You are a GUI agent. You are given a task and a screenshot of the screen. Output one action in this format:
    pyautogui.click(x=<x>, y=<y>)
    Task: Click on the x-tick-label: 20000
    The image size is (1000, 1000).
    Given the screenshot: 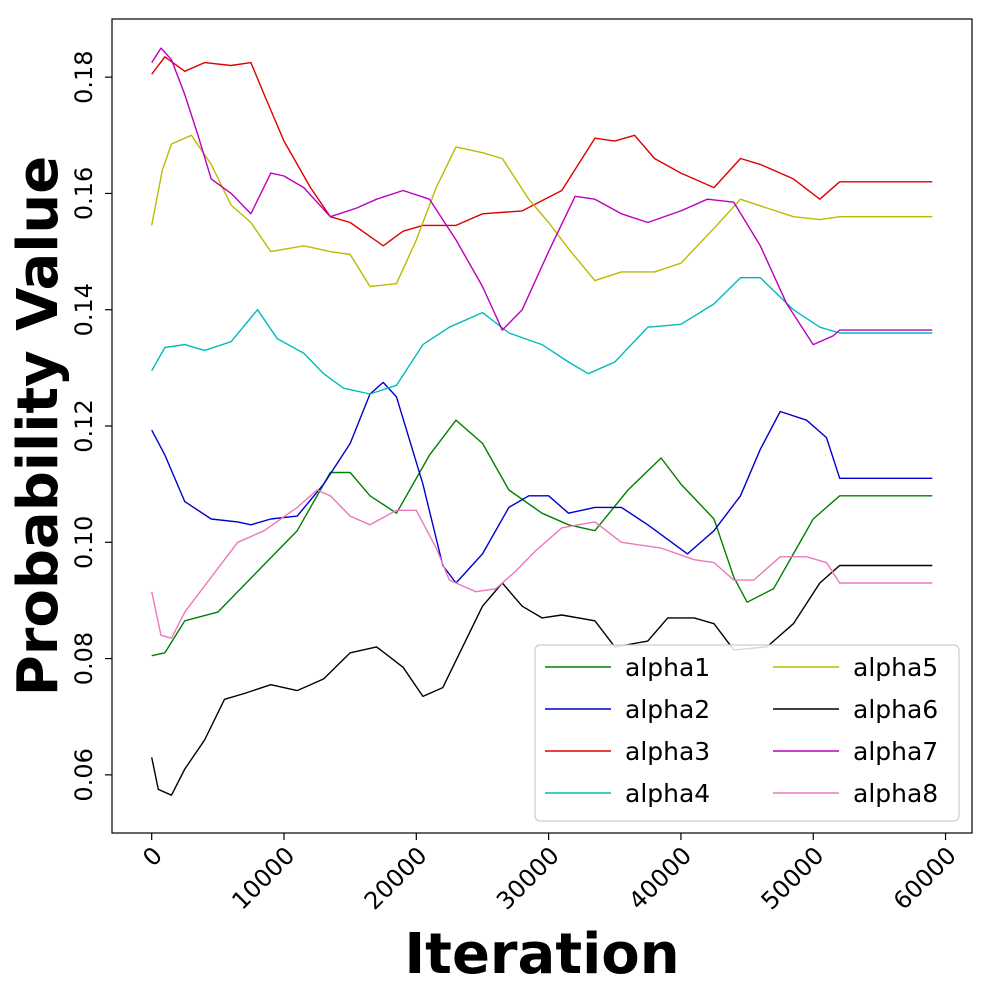 What is the action you would take?
    pyautogui.click(x=396, y=878)
    